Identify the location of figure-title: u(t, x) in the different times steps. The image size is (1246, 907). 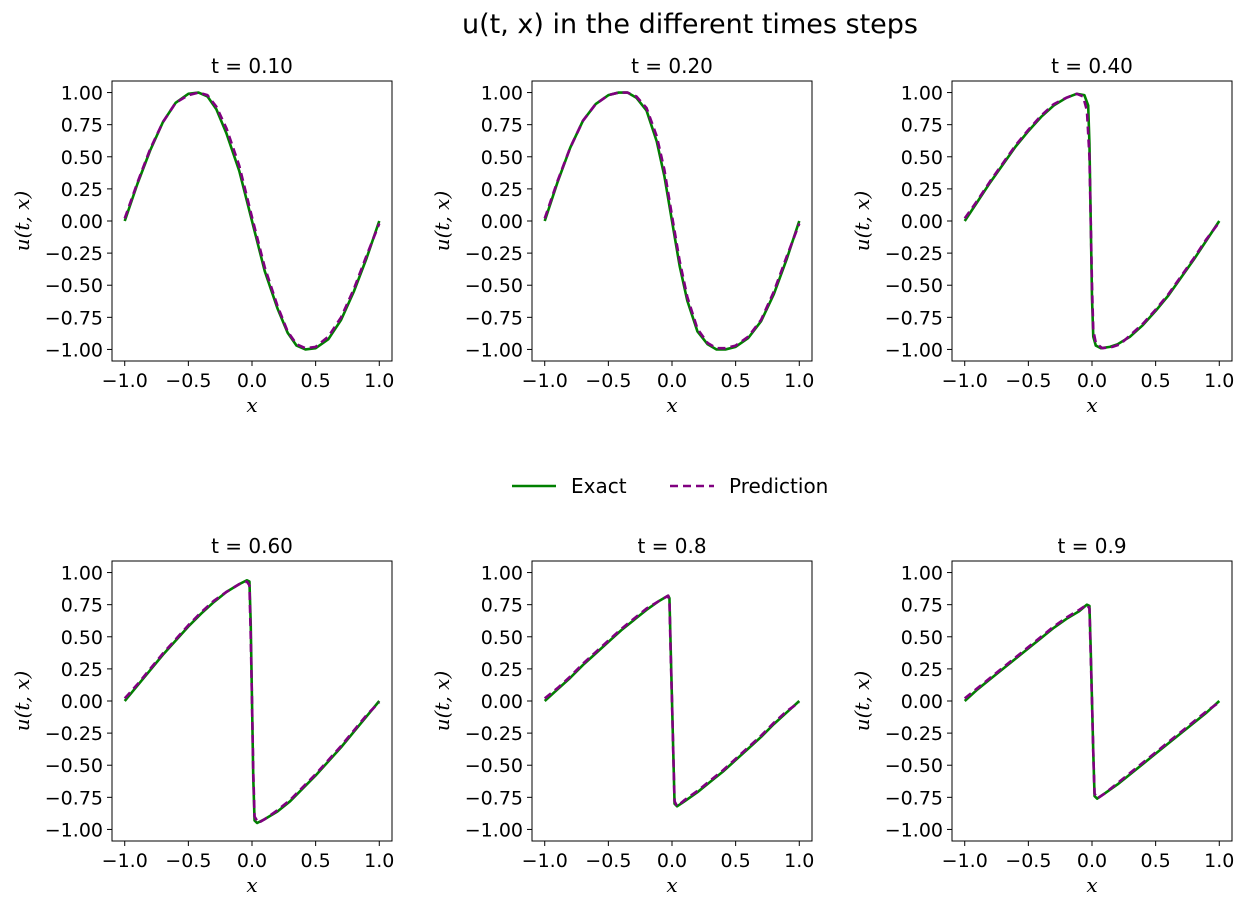
(690, 24).